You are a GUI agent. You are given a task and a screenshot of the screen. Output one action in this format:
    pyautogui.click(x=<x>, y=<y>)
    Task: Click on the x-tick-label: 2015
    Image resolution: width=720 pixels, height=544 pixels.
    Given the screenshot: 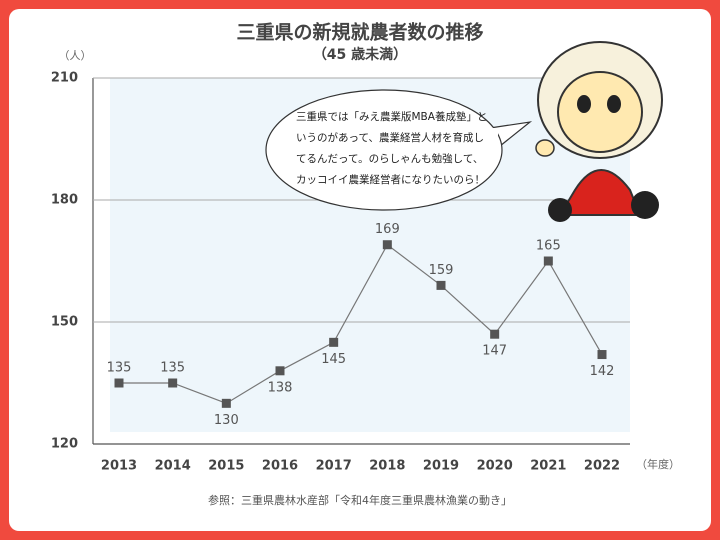 What is the action you would take?
    pyautogui.click(x=226, y=466)
    